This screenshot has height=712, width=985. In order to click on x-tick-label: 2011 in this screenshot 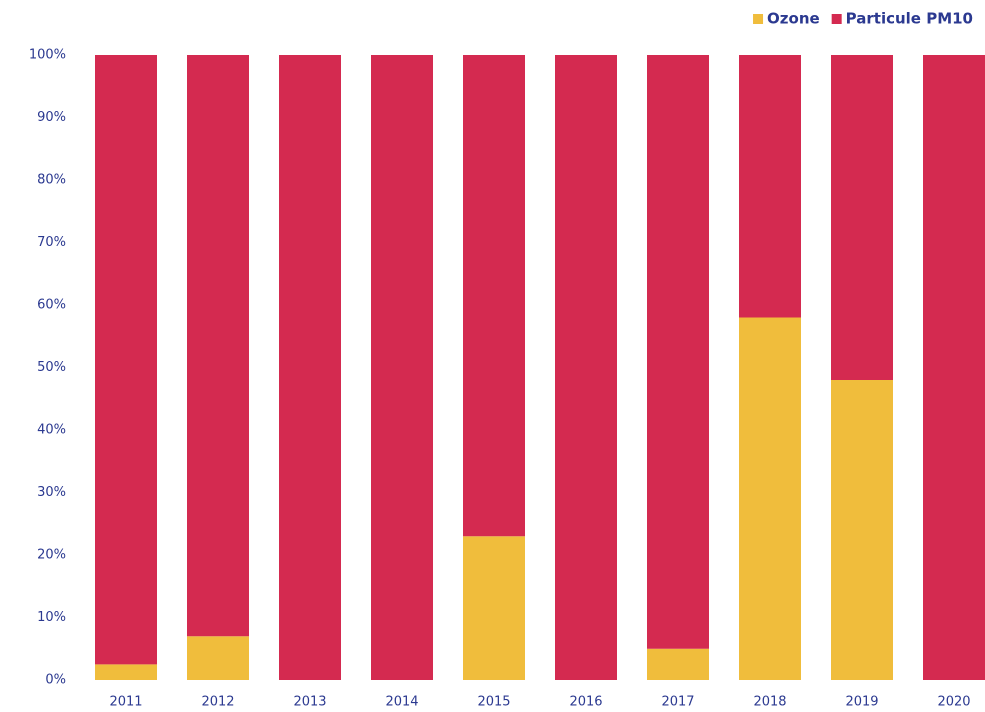, I will do `click(125, 702)`.